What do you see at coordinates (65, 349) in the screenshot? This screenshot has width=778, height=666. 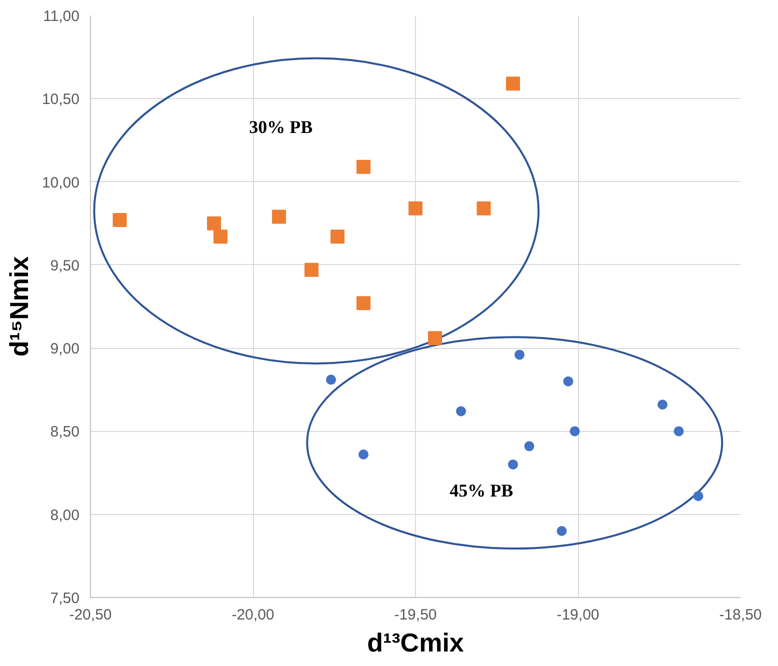 I see `y-tick-label: 9,00` at bounding box center [65, 349].